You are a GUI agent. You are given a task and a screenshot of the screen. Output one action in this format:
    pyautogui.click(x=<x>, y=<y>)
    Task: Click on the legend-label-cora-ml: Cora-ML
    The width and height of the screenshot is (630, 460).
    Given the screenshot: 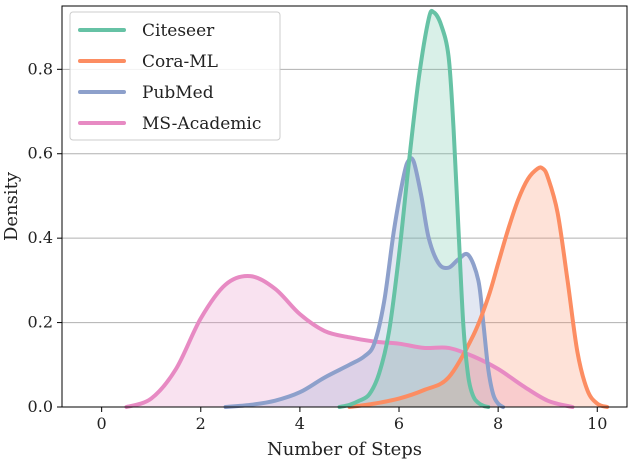 What is the action you would take?
    pyautogui.click(x=180, y=62)
    